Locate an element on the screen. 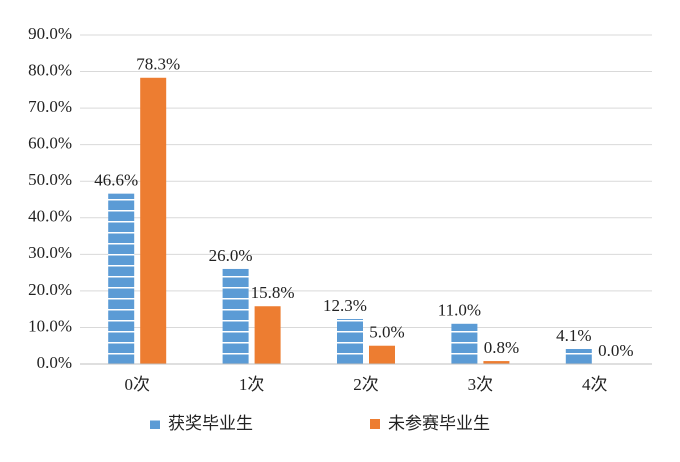  x-tick-label: 1次 is located at coordinates (252, 384).